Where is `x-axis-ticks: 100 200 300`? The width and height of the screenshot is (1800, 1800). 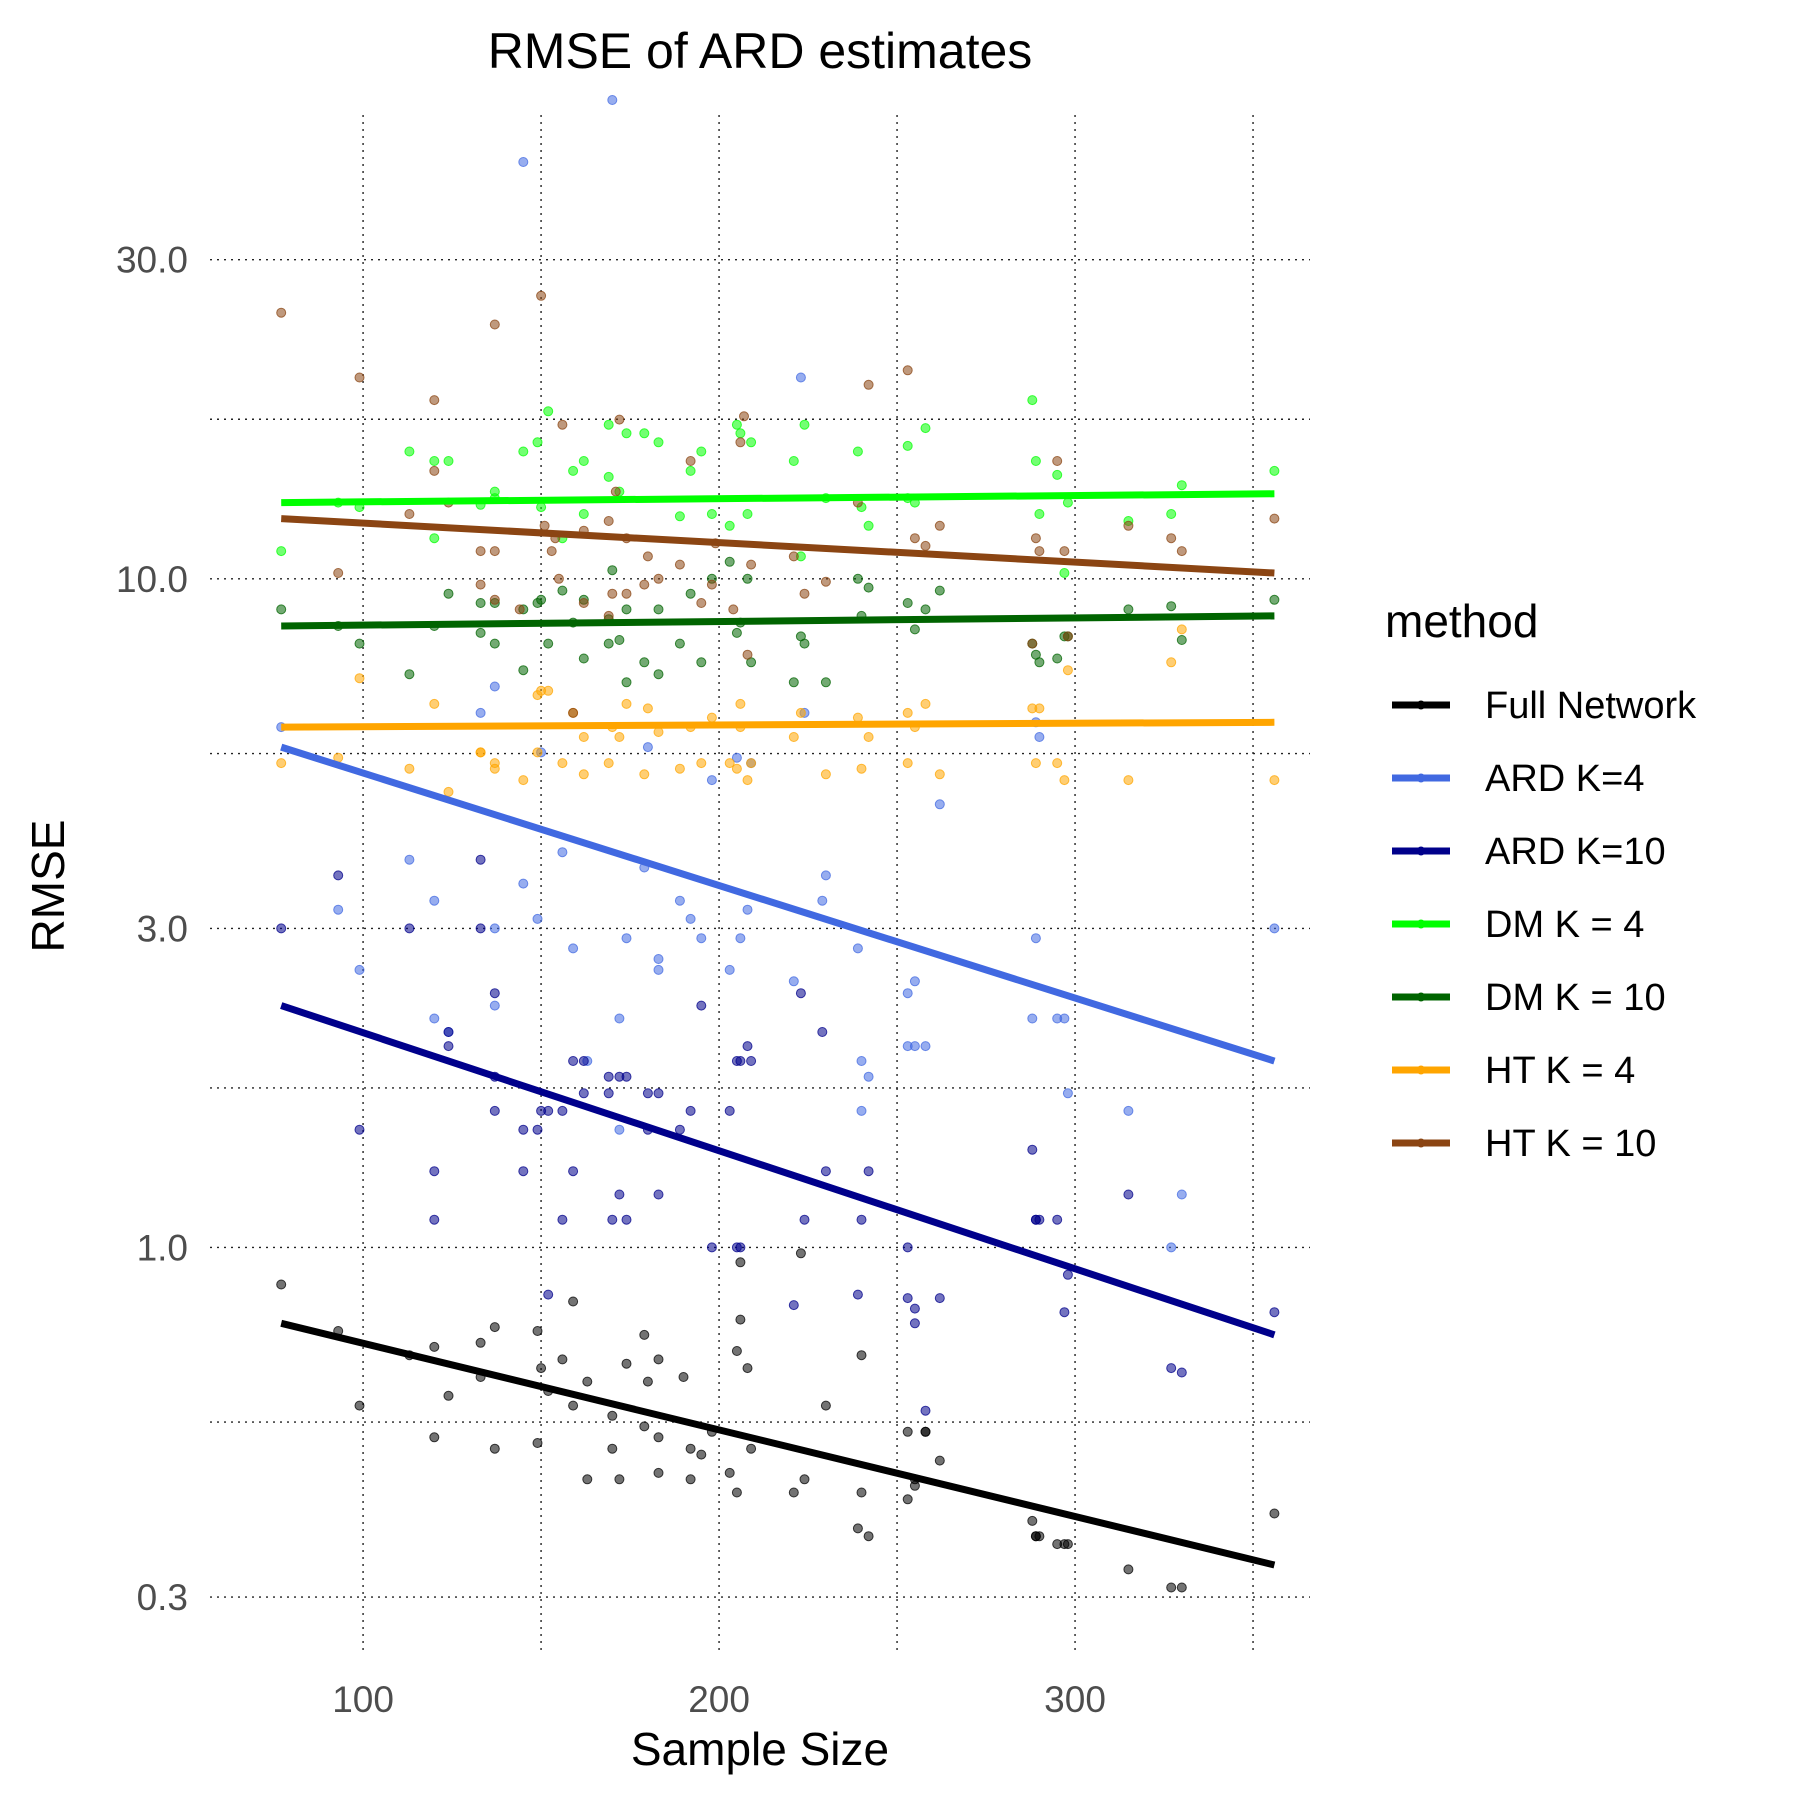 x-axis-ticks: 100 200 300 is located at coordinates (719, 1699).